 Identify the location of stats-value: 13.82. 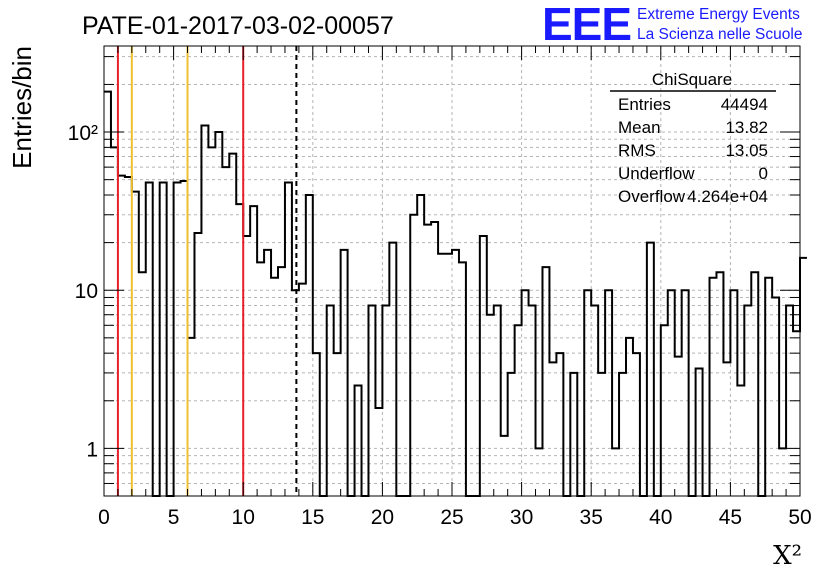
(746, 127).